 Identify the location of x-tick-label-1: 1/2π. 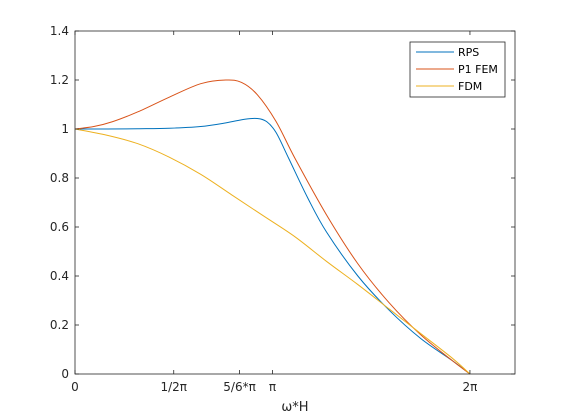
(173, 387).